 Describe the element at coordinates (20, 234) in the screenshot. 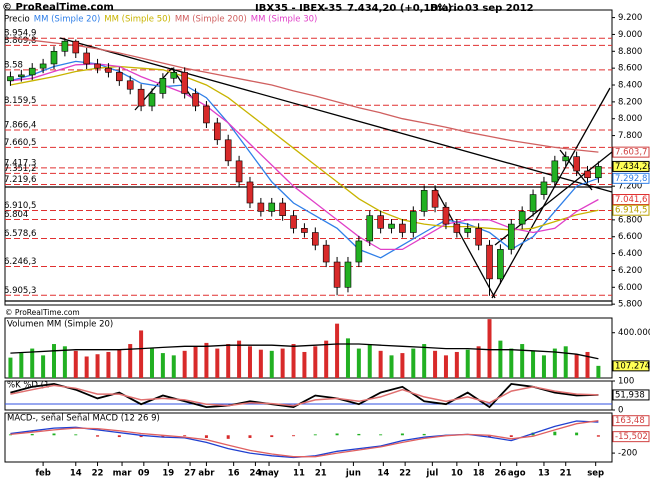

I see `level-label: 6.578,6` at that location.